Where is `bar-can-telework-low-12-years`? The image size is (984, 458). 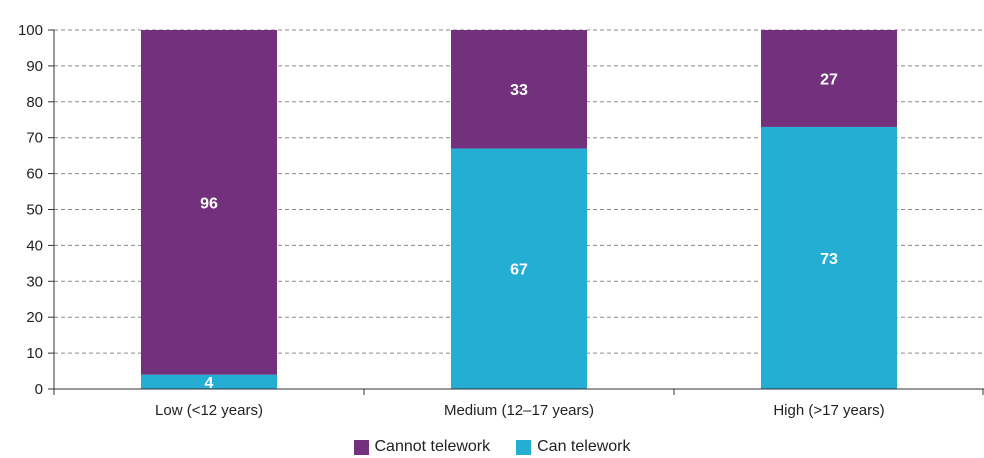
bar-can-telework-low-12-years is located at coordinates (209, 381).